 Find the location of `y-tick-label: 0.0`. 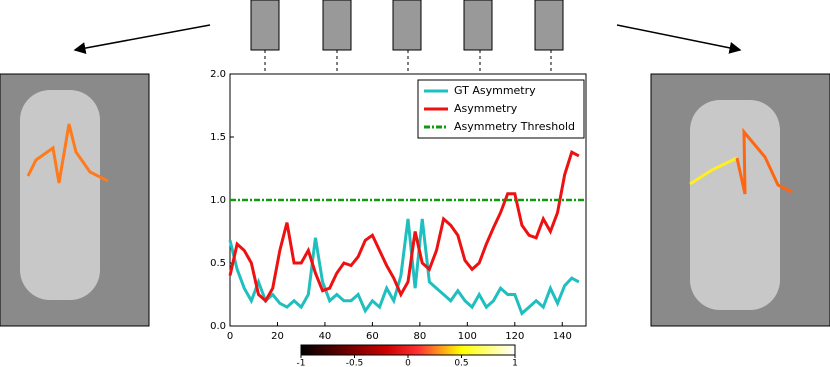

y-tick-label: 0.0 is located at coordinates (218, 326).